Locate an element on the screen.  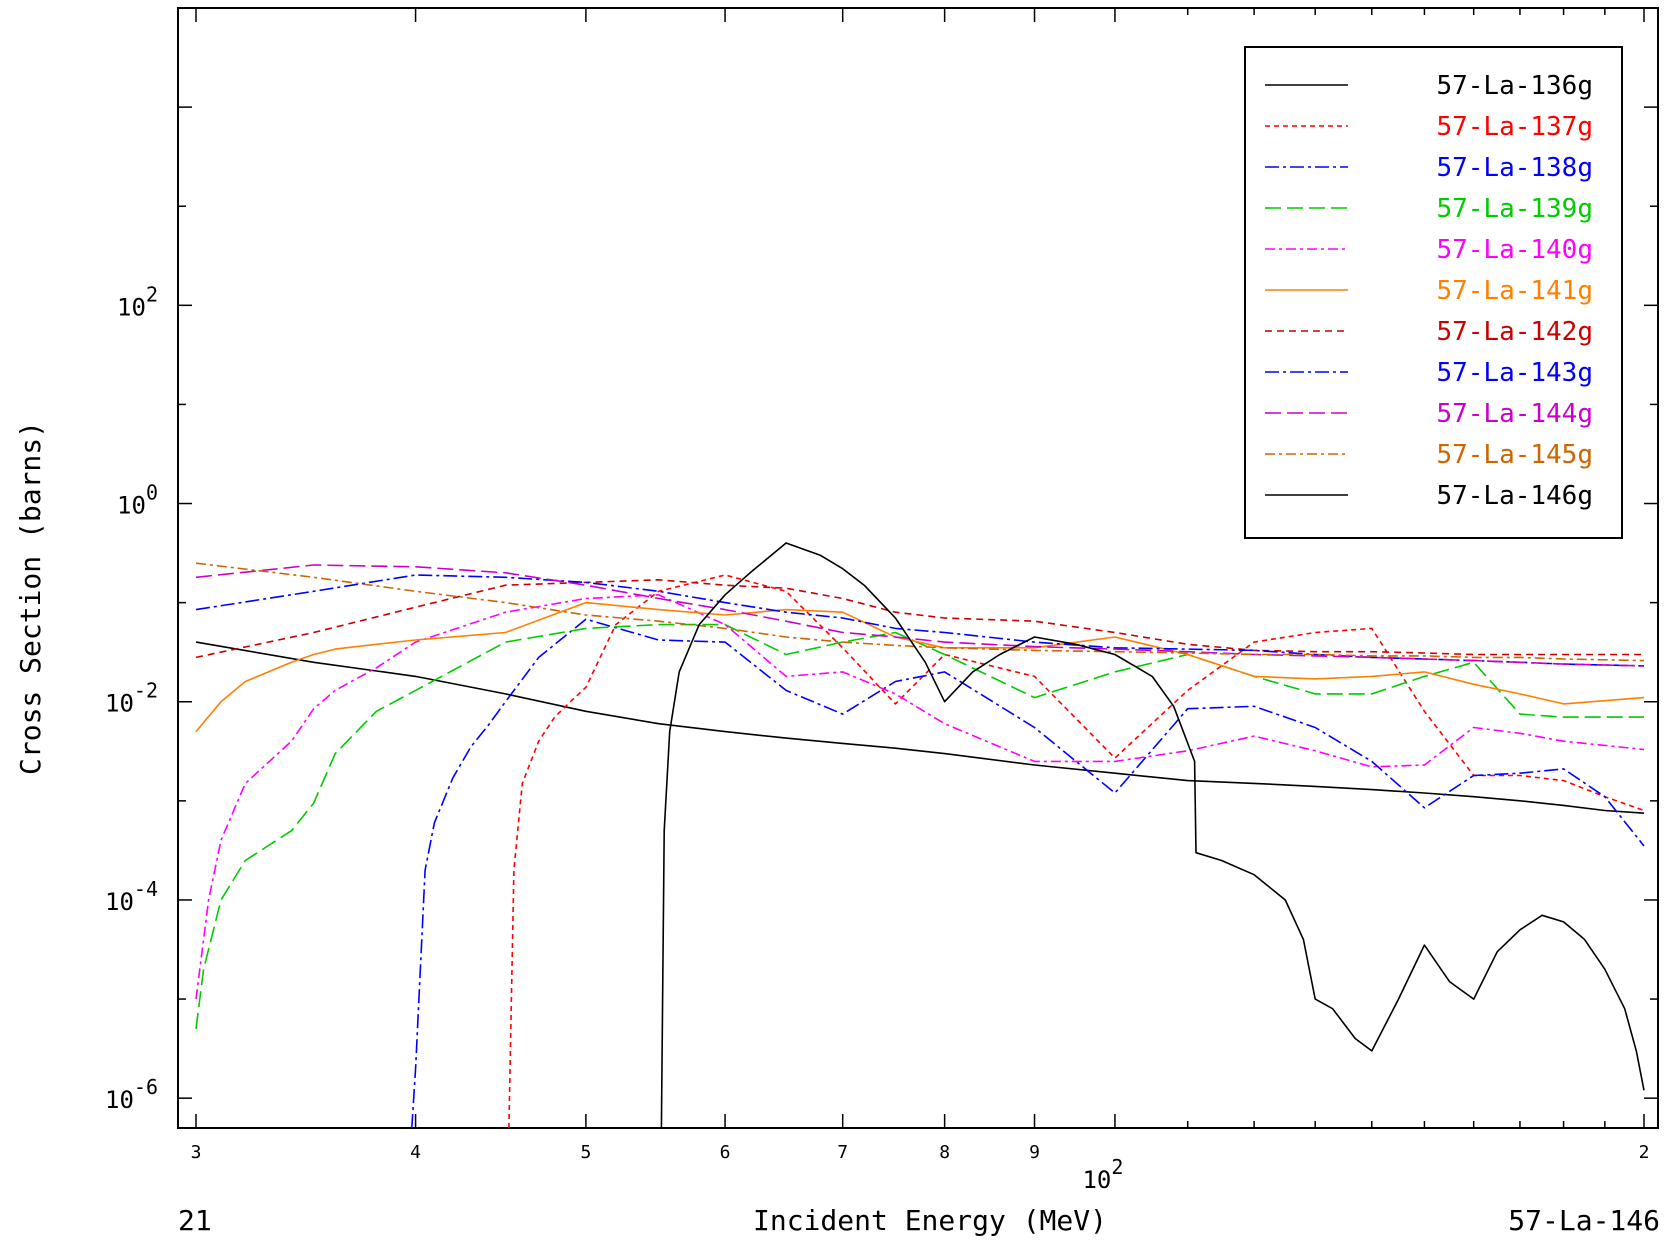
x-tick-label: 4 is located at coordinates (415, 1152).